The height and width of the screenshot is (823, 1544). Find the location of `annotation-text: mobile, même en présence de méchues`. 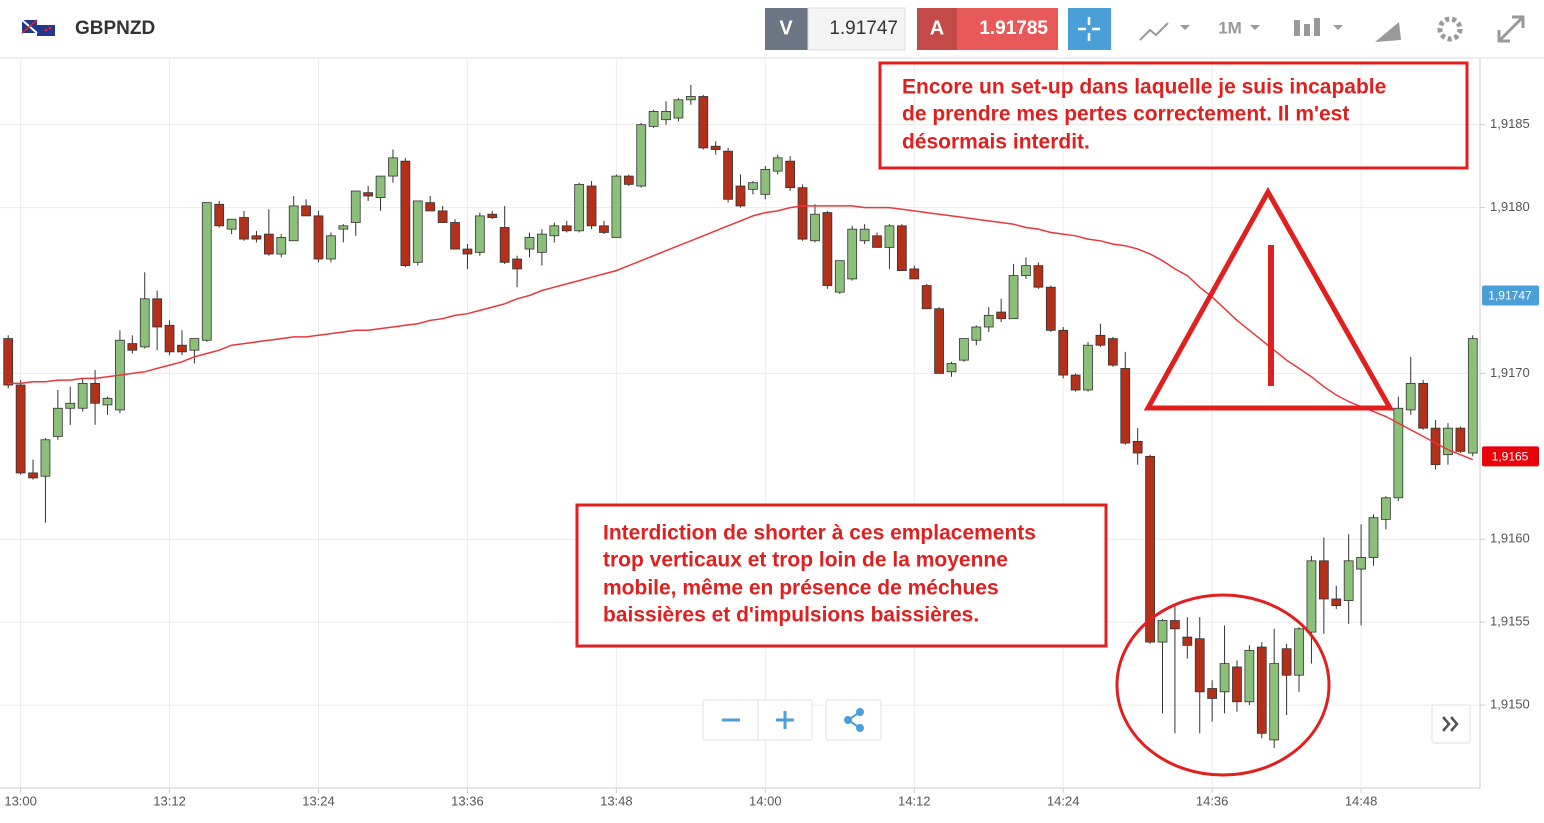

annotation-text: mobile, même en présence de méchues is located at coordinates (801, 588).